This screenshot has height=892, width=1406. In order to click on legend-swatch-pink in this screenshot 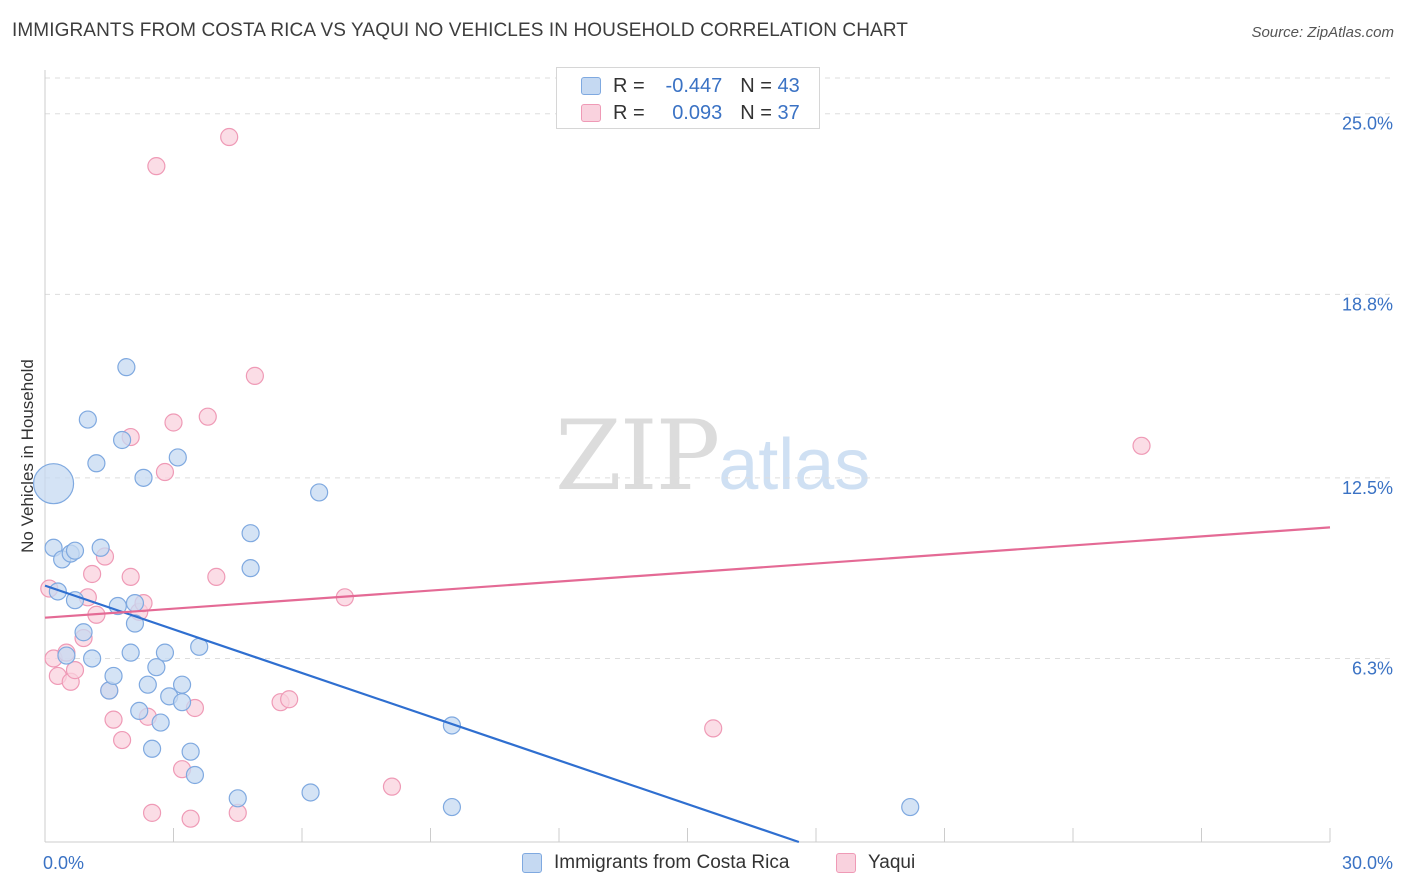, I will do `click(591, 113)`.